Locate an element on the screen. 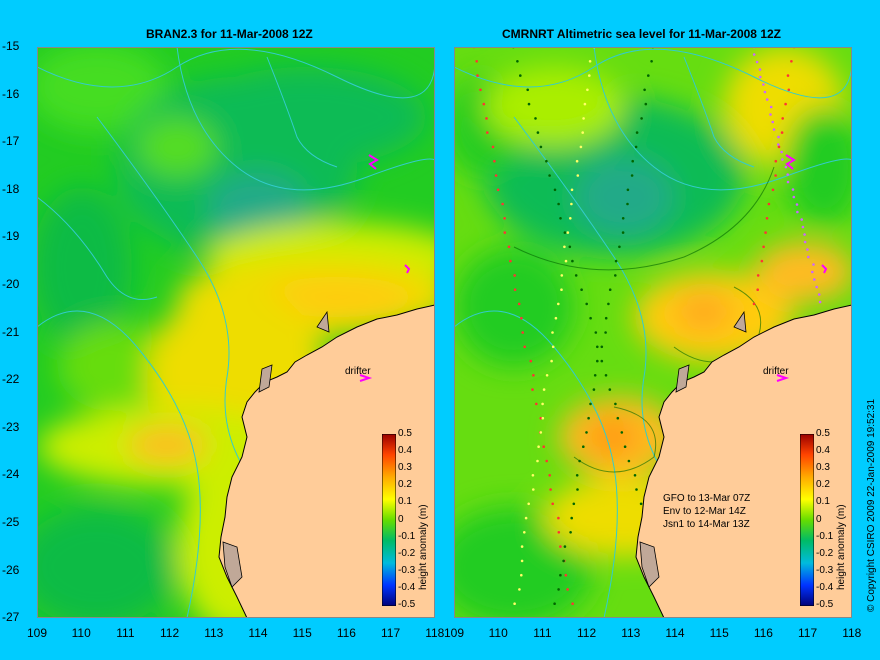  x-tick-label: 115 is located at coordinates (302, 633).